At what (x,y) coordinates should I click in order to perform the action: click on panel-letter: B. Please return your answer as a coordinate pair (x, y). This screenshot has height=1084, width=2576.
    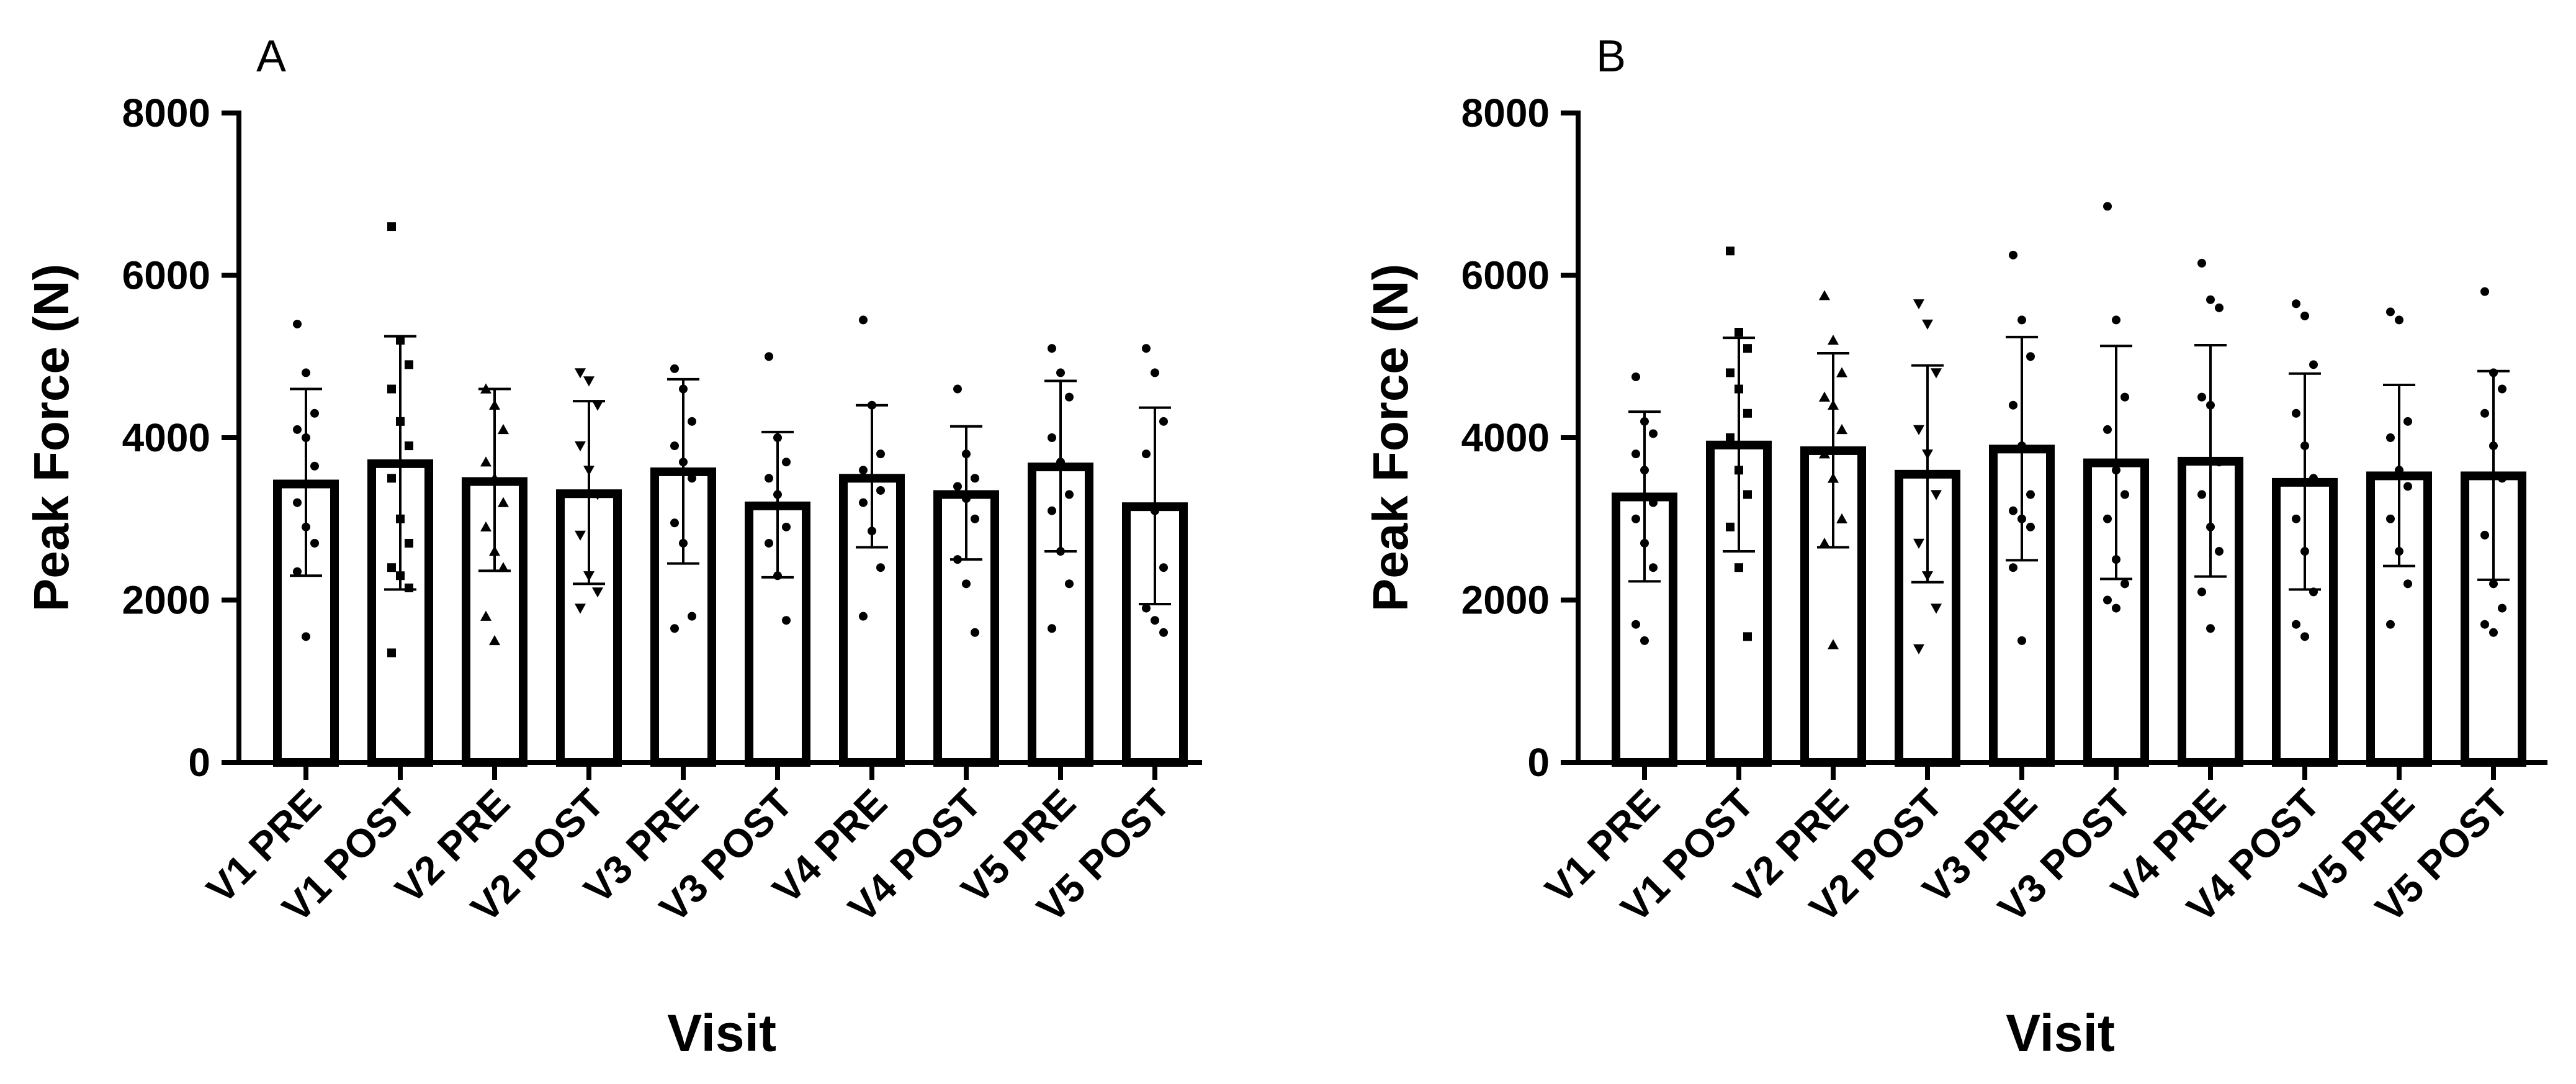
    Looking at the image, I should click on (1611, 56).